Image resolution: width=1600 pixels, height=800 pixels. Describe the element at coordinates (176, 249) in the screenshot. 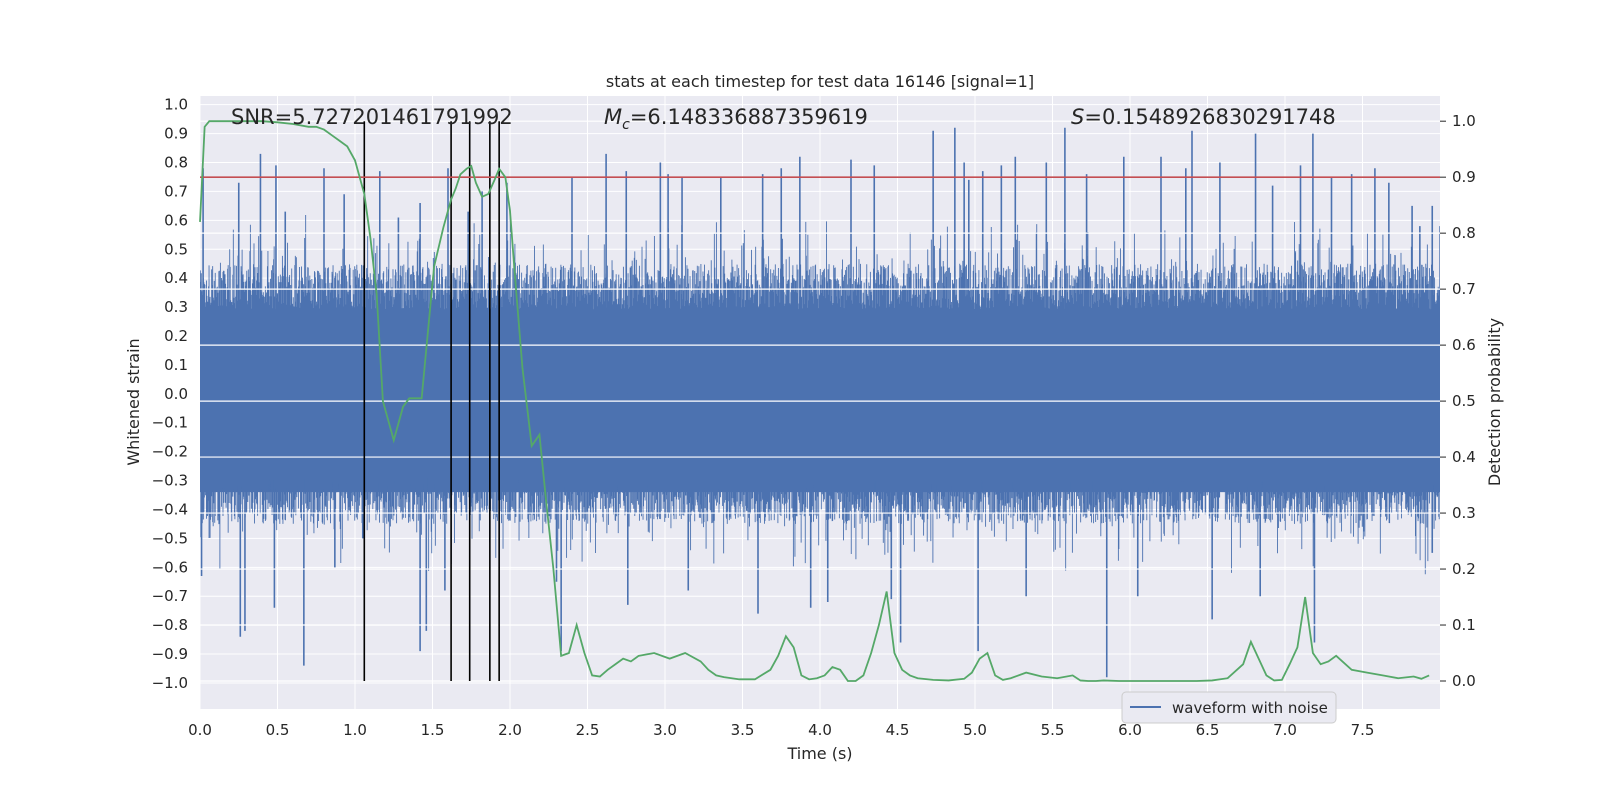

I see `y-left-tick-label: 0.5` at that location.